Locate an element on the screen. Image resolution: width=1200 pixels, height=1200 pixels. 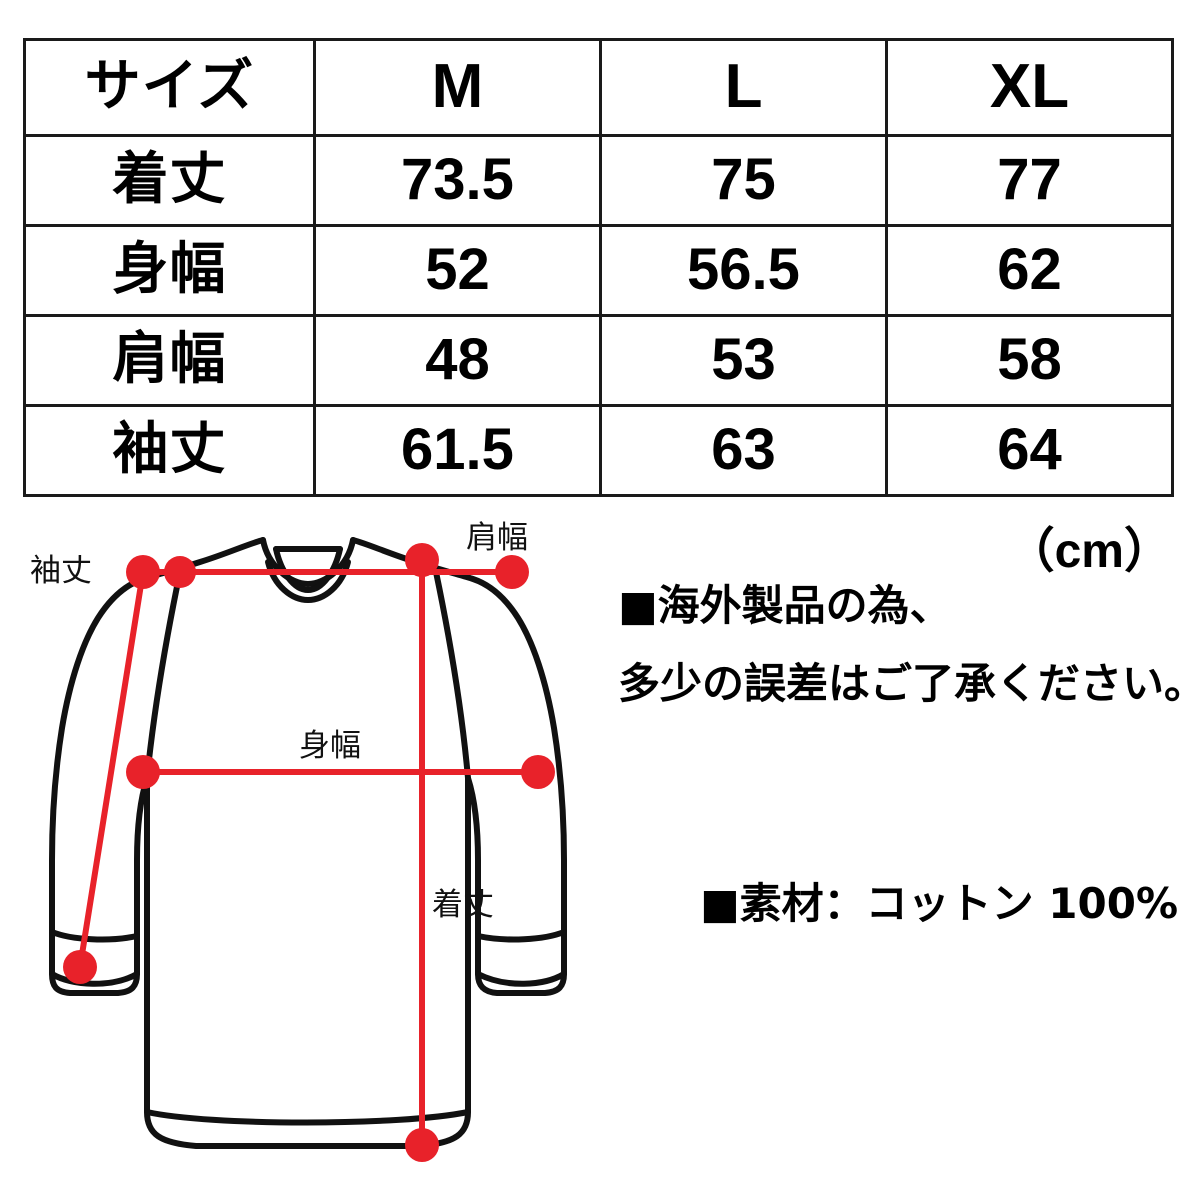
diagram-label-body-length: 着丈 is located at coordinates (463, 905).